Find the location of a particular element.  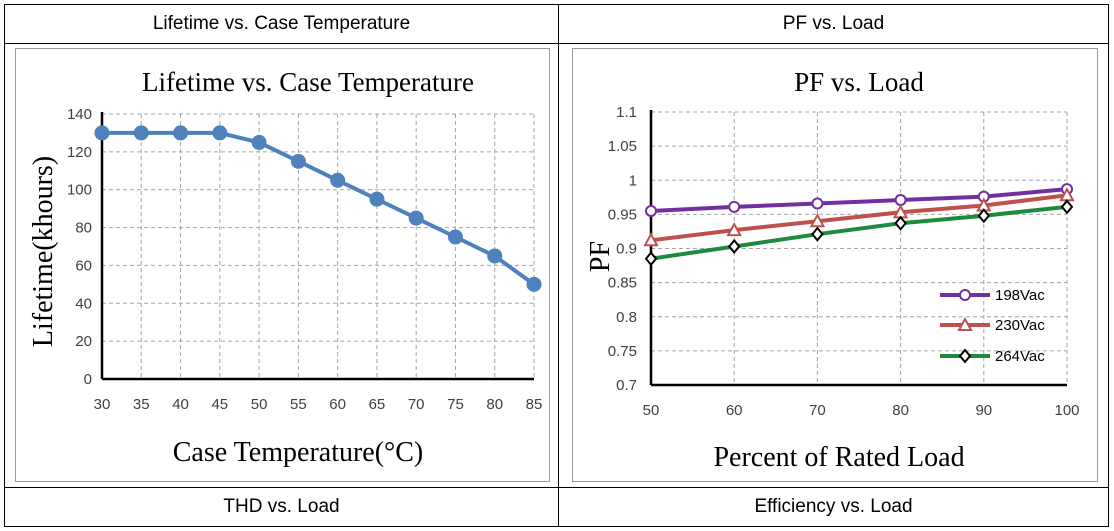

y-tick-label: 1.1 is located at coordinates (626, 112).